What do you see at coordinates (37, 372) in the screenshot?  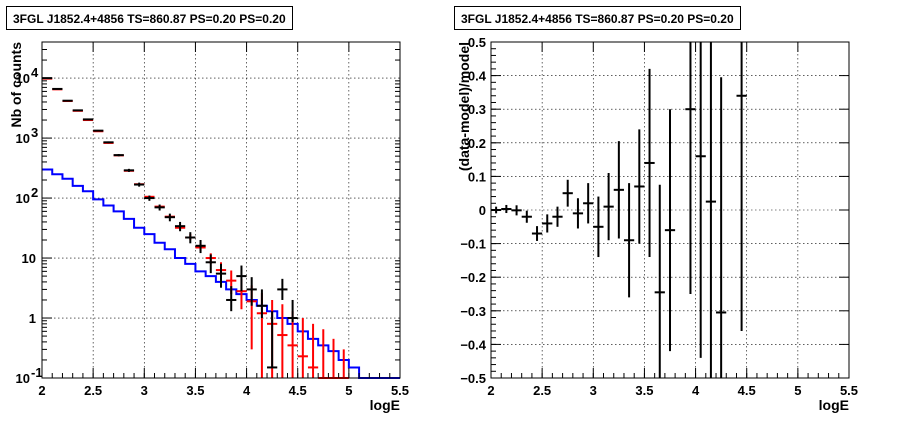 I see `y-tick-exponent: -1` at bounding box center [37, 372].